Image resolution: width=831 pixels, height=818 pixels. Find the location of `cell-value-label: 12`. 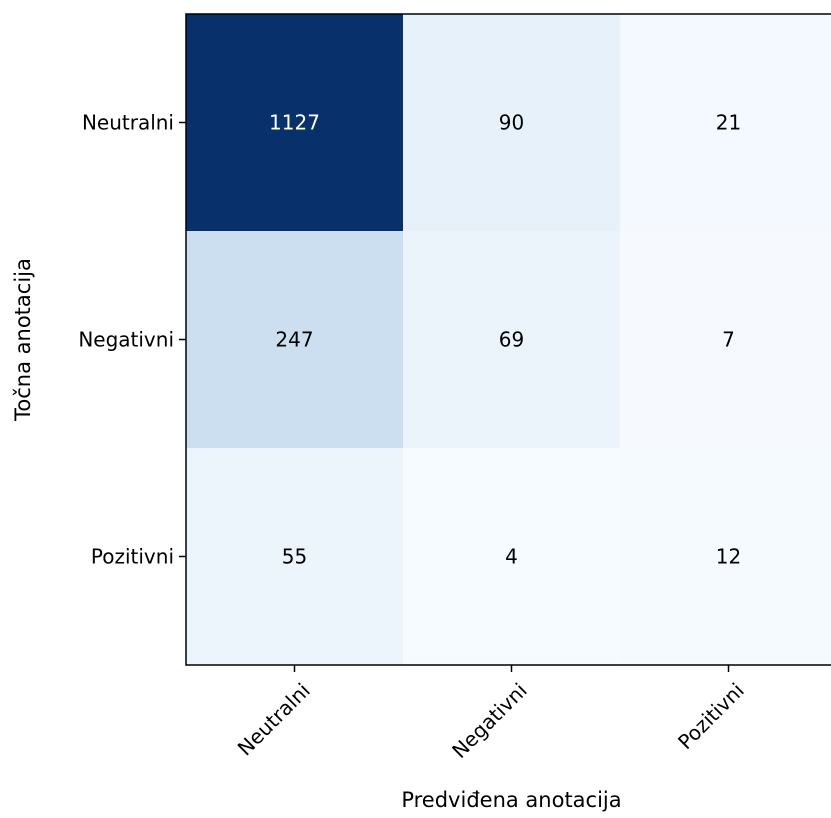

cell-value-label: 12 is located at coordinates (728, 557).